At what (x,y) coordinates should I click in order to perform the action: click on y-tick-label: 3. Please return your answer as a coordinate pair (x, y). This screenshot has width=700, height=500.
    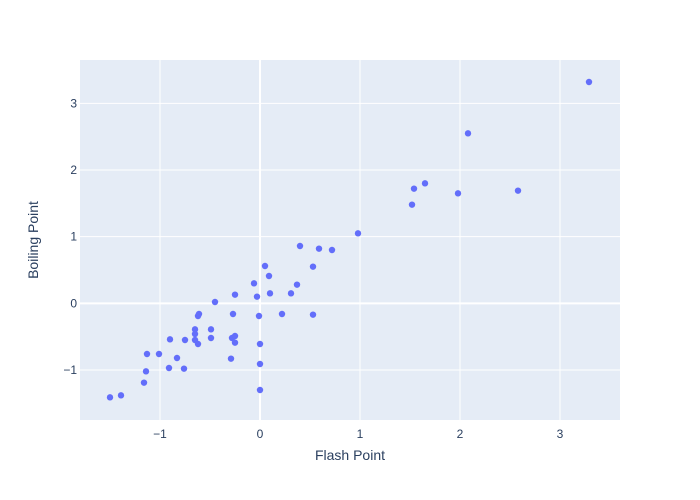
    Looking at the image, I should click on (73, 103).